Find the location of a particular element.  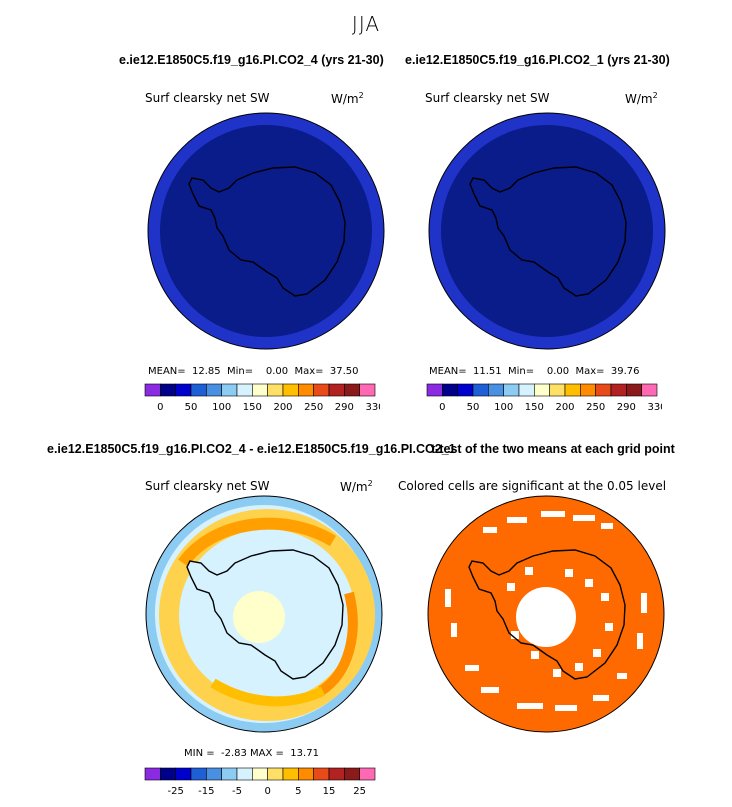

panel2-colorbar-tick-label: 50 is located at coordinates (473, 407).